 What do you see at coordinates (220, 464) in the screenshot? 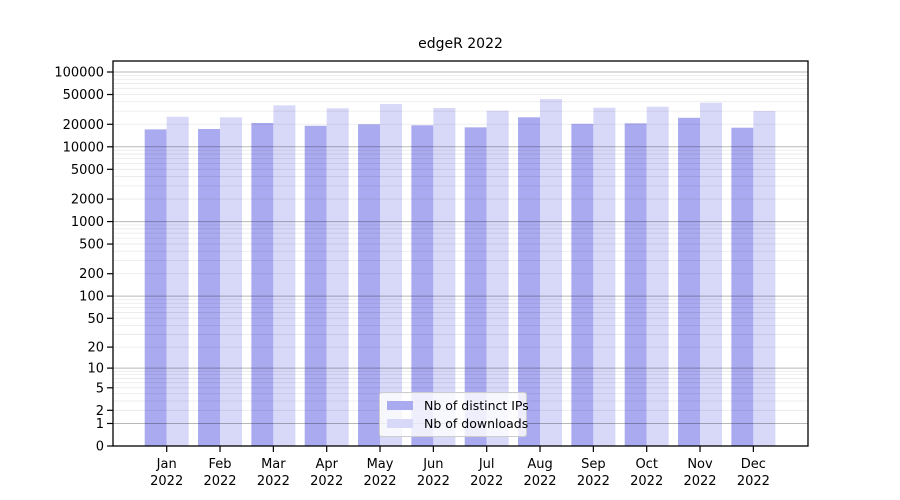
I see `x-tick-label-month: Feb` at bounding box center [220, 464].